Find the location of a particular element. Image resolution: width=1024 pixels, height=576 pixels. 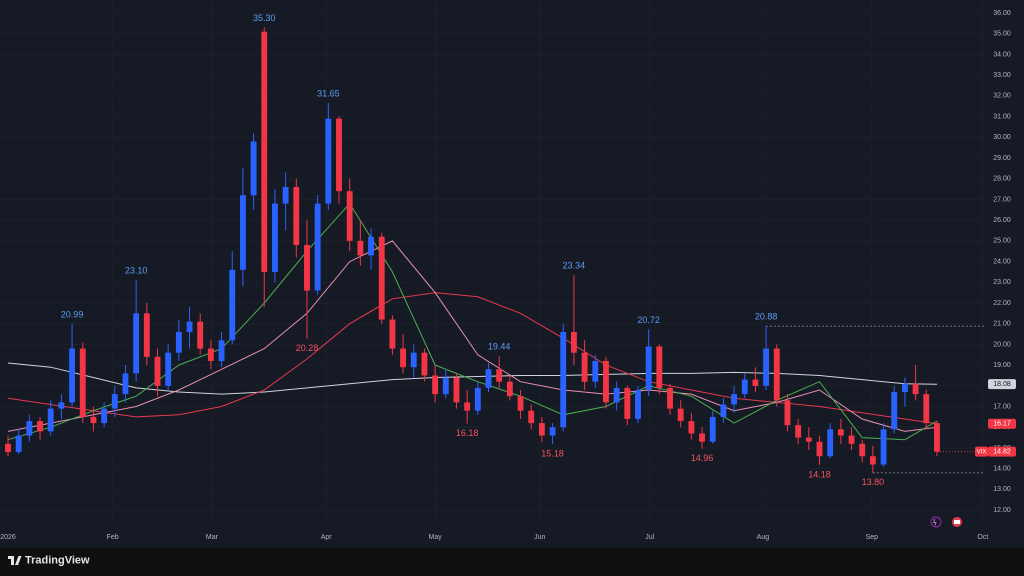

x-tick-label: Oct is located at coordinates (982, 537).